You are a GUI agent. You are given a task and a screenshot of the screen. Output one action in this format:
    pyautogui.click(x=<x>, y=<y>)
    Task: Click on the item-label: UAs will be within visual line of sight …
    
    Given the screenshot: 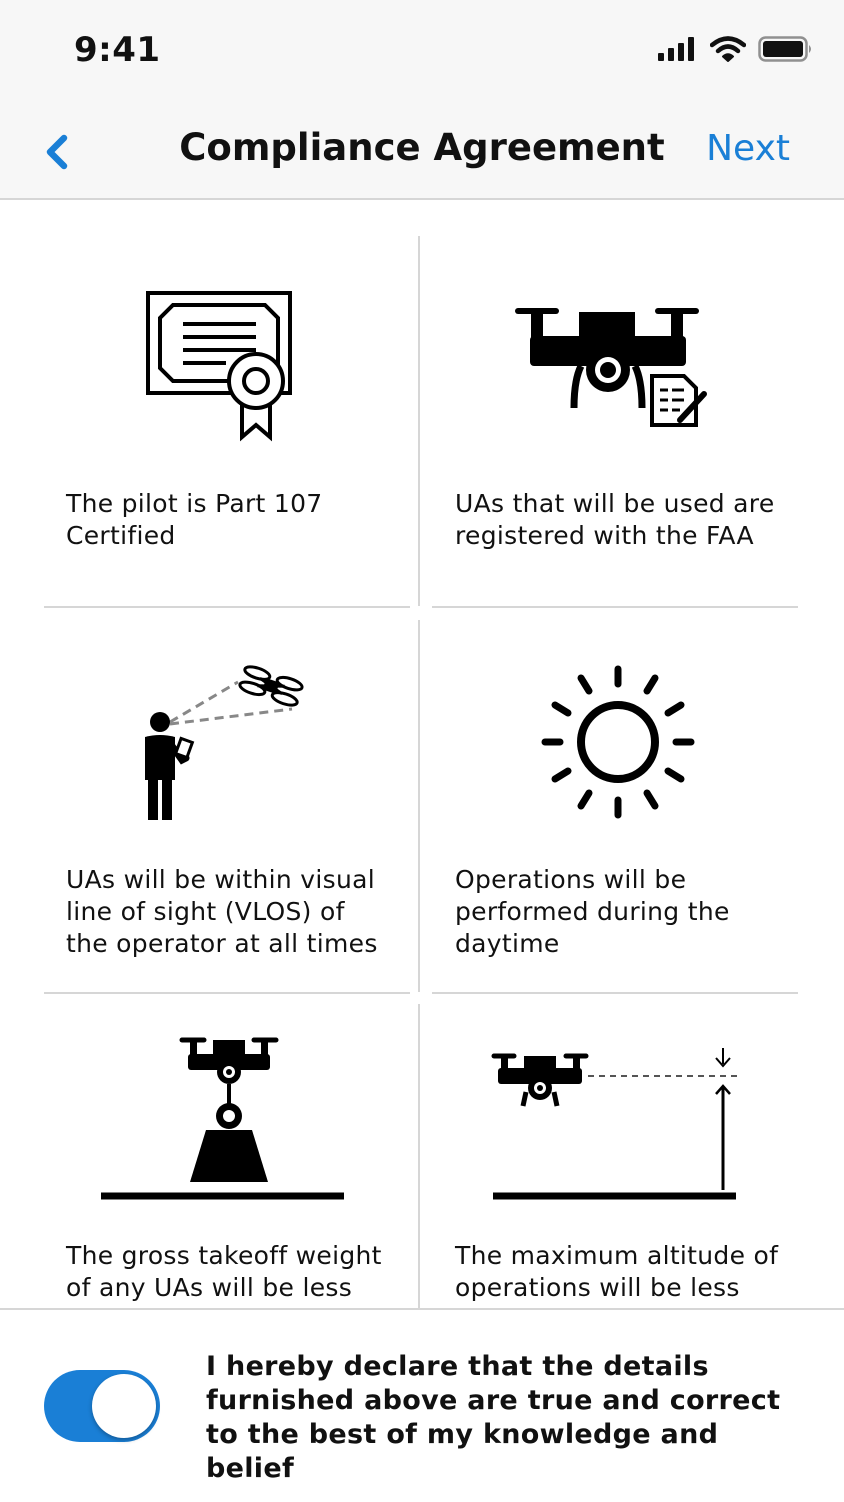 What is the action you would take?
    pyautogui.click(x=222, y=911)
    